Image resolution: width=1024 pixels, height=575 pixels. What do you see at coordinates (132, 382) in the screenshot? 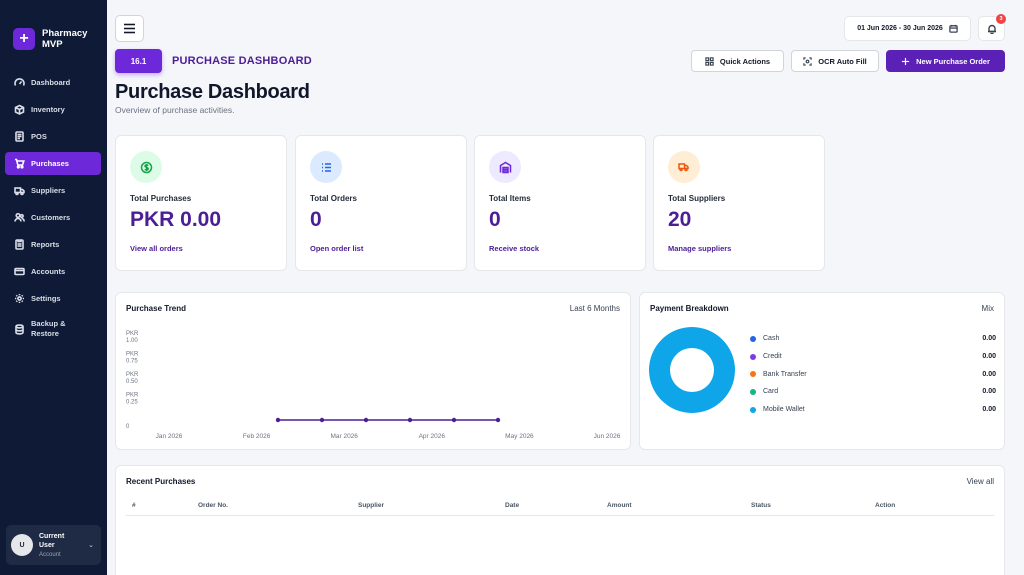
I see `y-tick-label: 0.50` at bounding box center [132, 382].